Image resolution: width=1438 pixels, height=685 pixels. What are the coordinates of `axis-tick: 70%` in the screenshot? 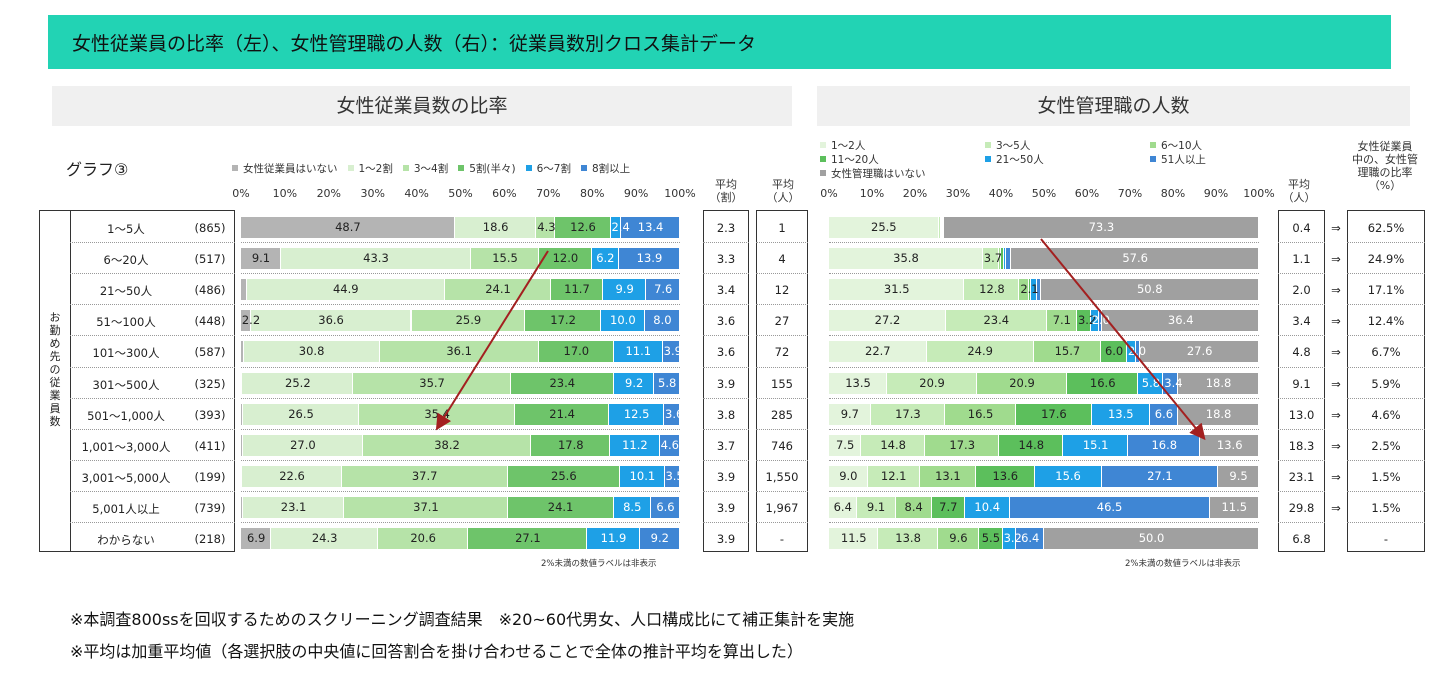 It's located at (548, 193).